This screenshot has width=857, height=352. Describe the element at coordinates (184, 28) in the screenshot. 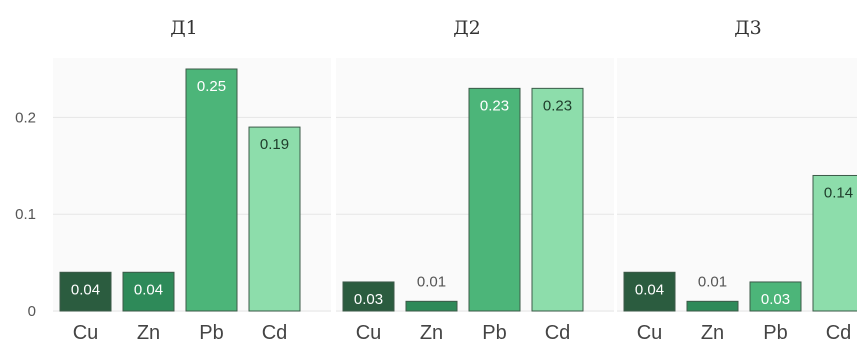

I see `panel-title: Д1` at that location.